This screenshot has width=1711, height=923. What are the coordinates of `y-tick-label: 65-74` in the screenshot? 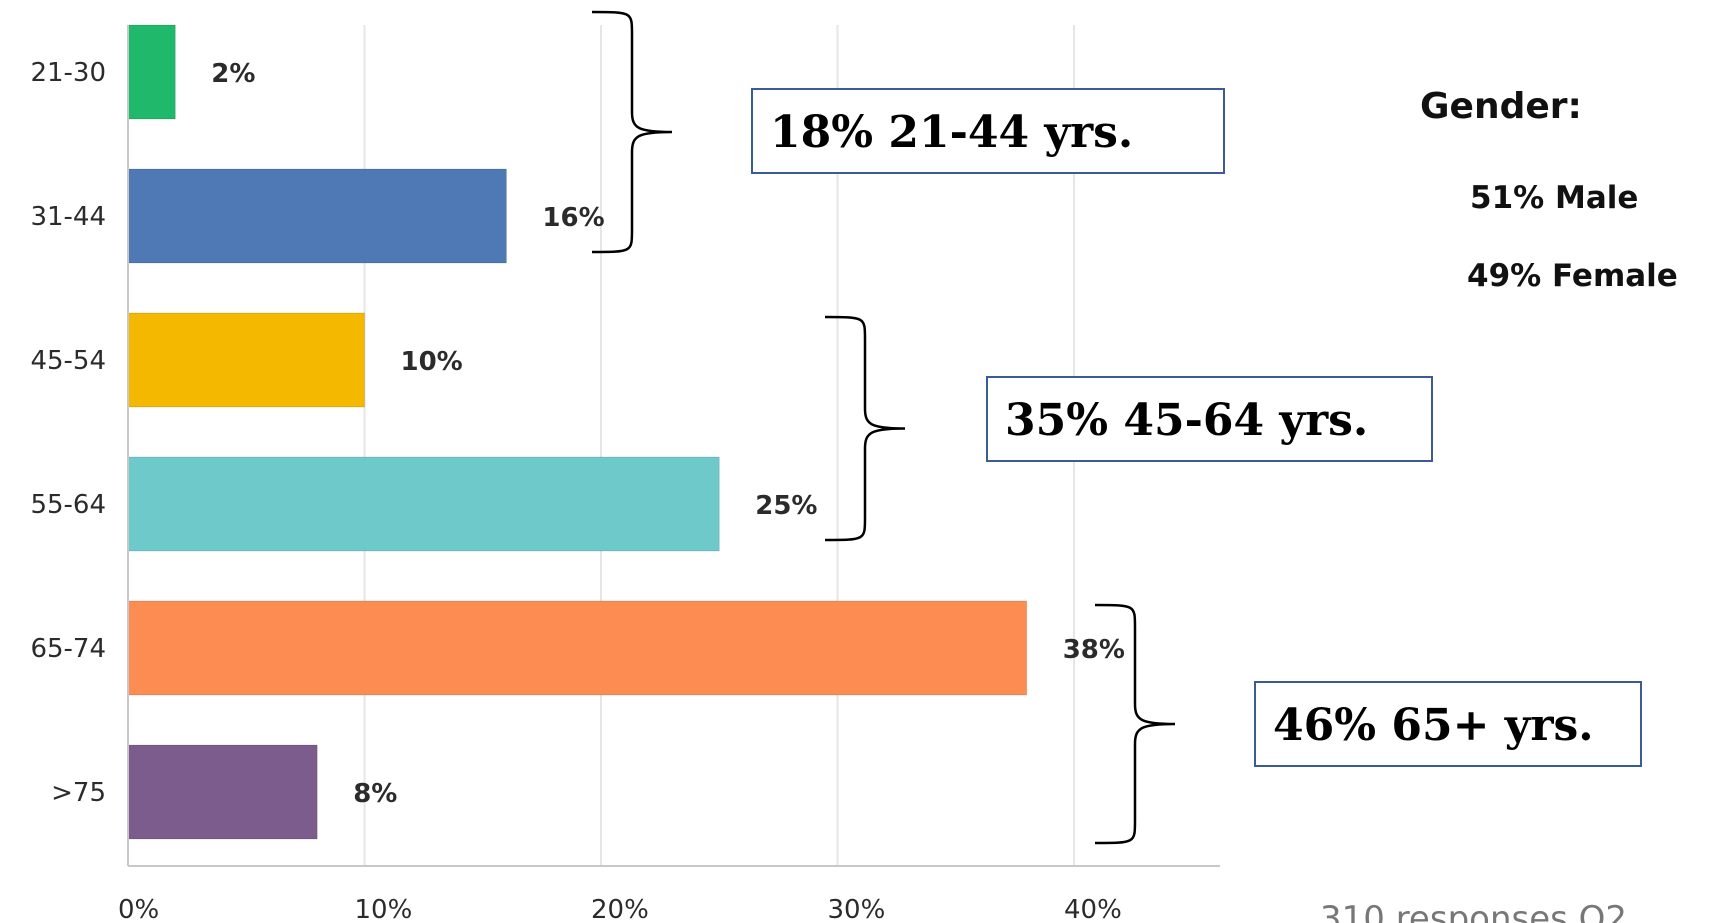 It's located at (68, 649).